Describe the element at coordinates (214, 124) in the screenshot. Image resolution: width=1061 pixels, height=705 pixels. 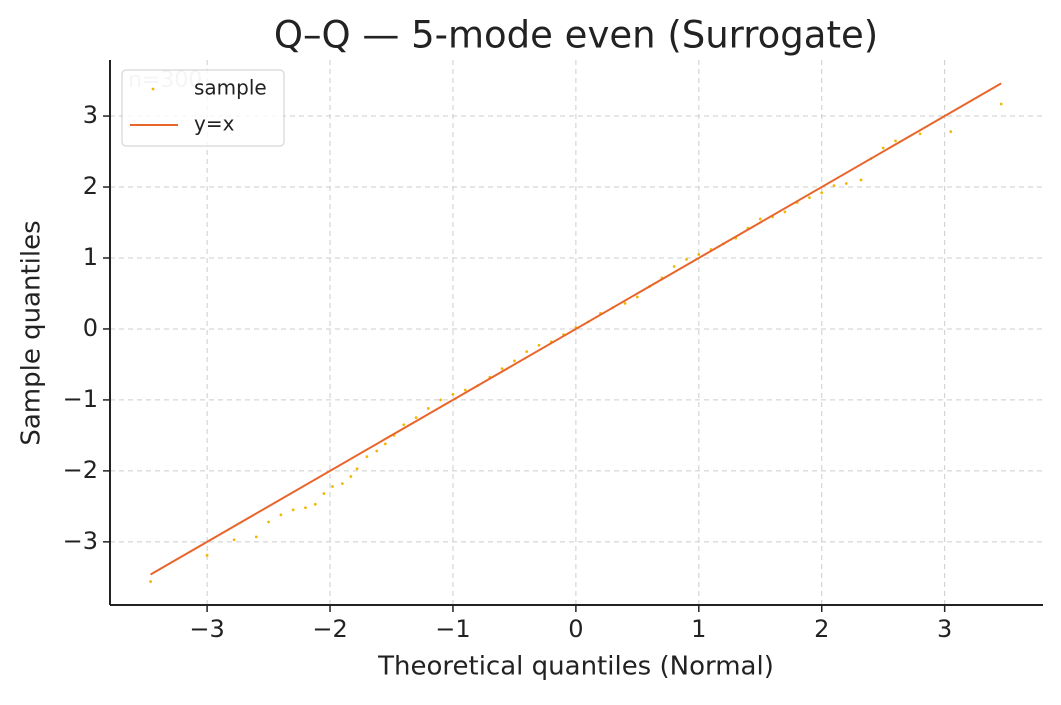
I see `legend-label: y=x` at that location.